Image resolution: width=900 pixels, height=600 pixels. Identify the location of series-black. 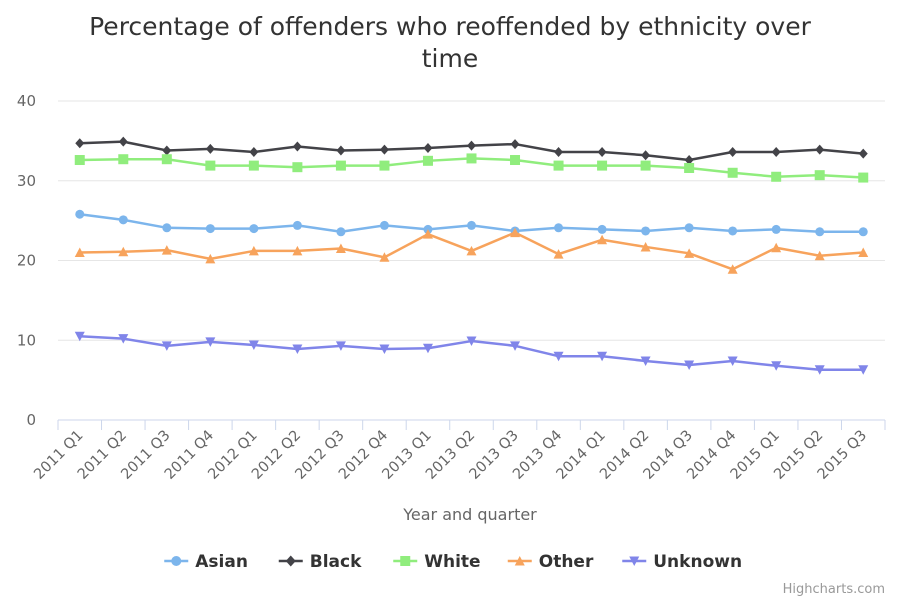
(471, 151).